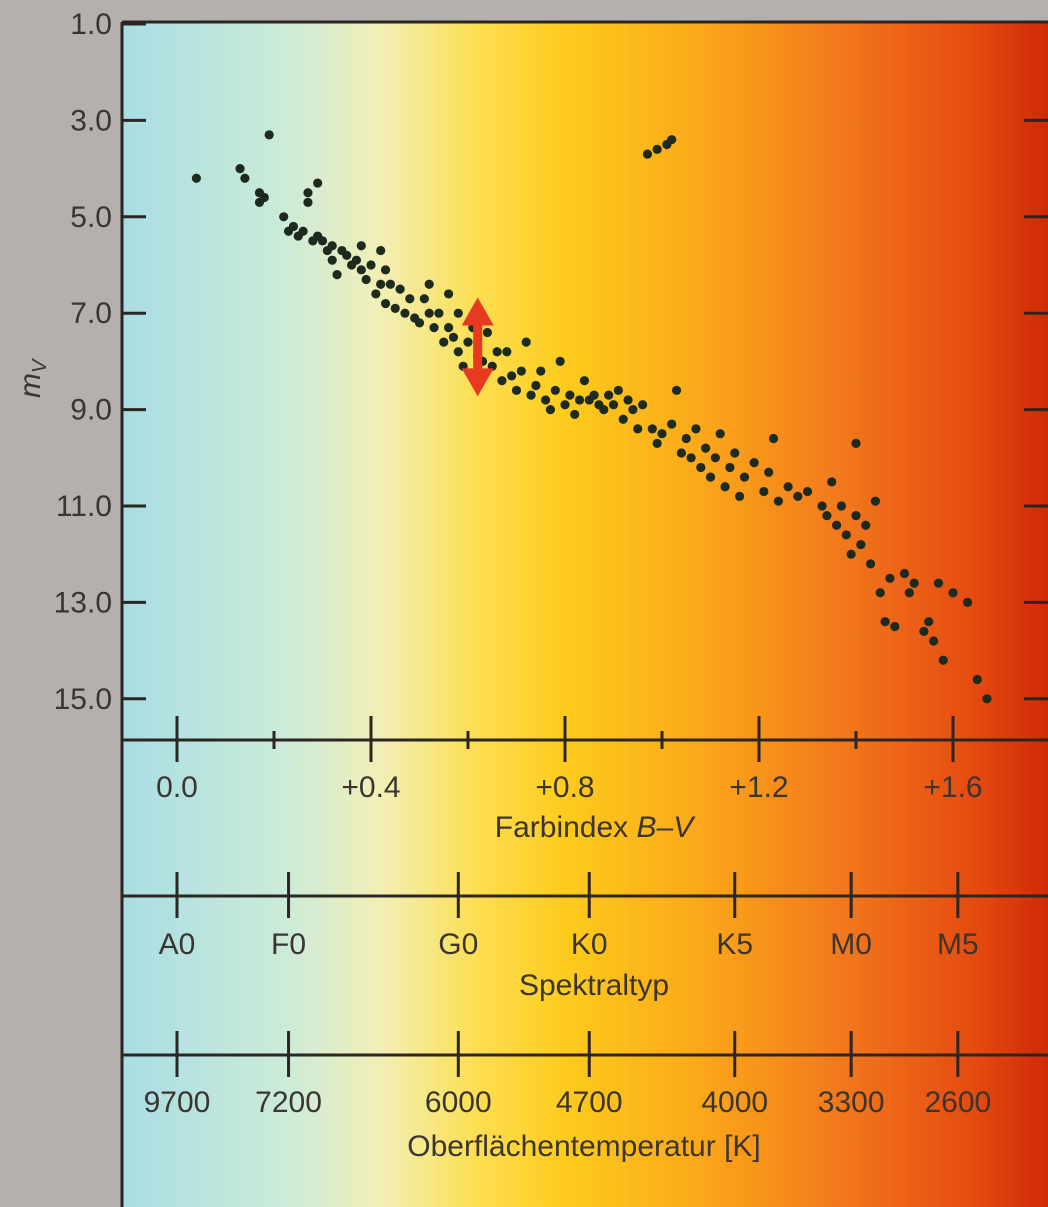 This screenshot has width=1048, height=1207. What do you see at coordinates (734, 944) in the screenshot?
I see `spectral-type-axis-tick-label: K5` at bounding box center [734, 944].